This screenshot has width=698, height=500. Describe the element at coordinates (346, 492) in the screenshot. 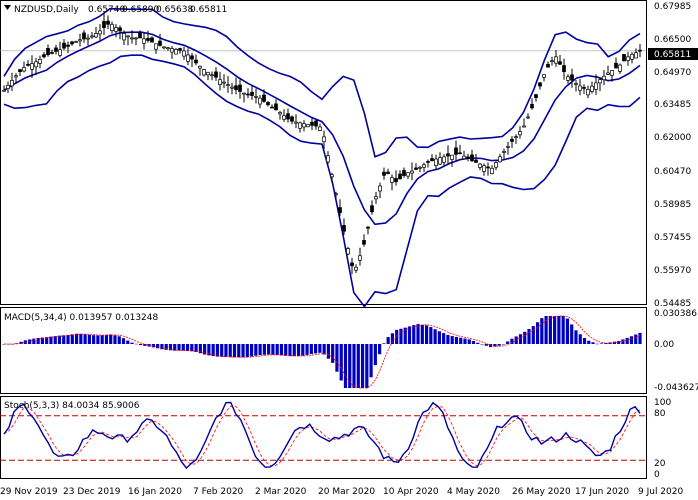

I see `time-label: 20 Mar 2020` at that location.